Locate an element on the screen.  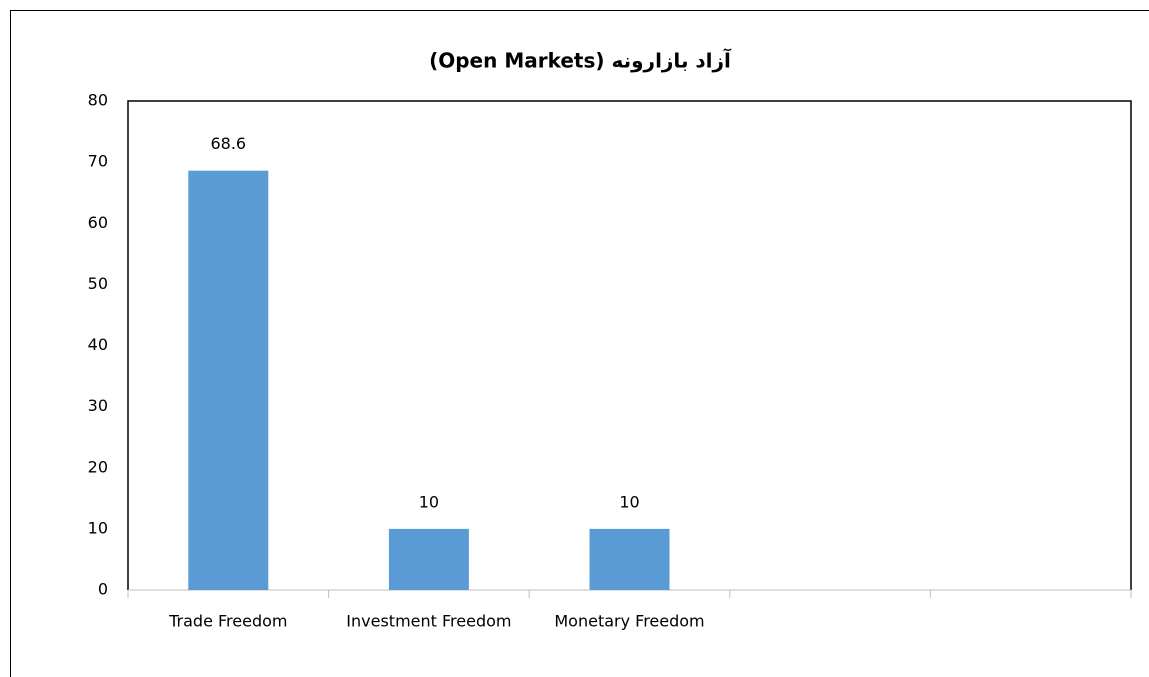
x-tick-label: Trade Freedom is located at coordinates (227, 621).